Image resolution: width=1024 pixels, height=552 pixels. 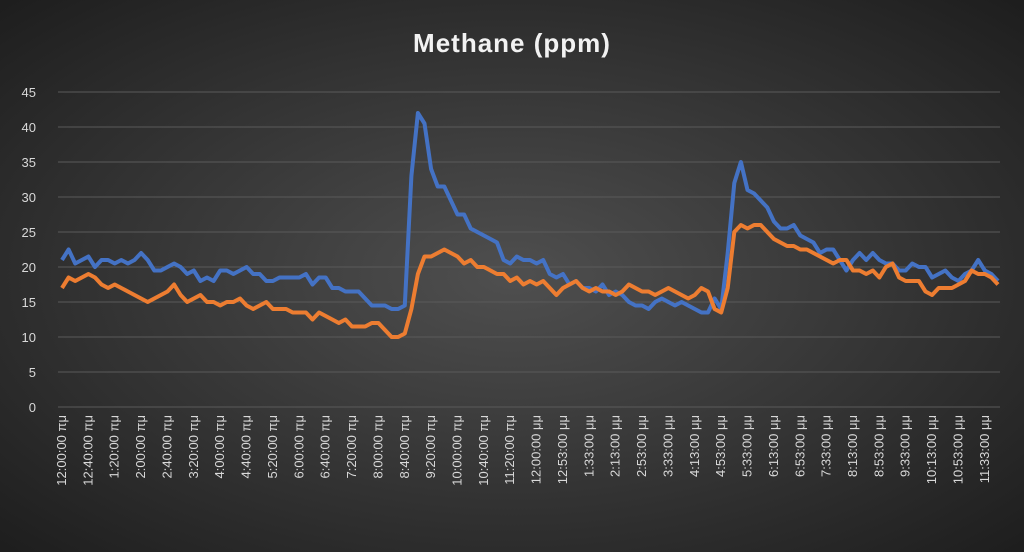 I want to click on x-tick-label: 3:33:00 μμ, so click(x=667, y=446).